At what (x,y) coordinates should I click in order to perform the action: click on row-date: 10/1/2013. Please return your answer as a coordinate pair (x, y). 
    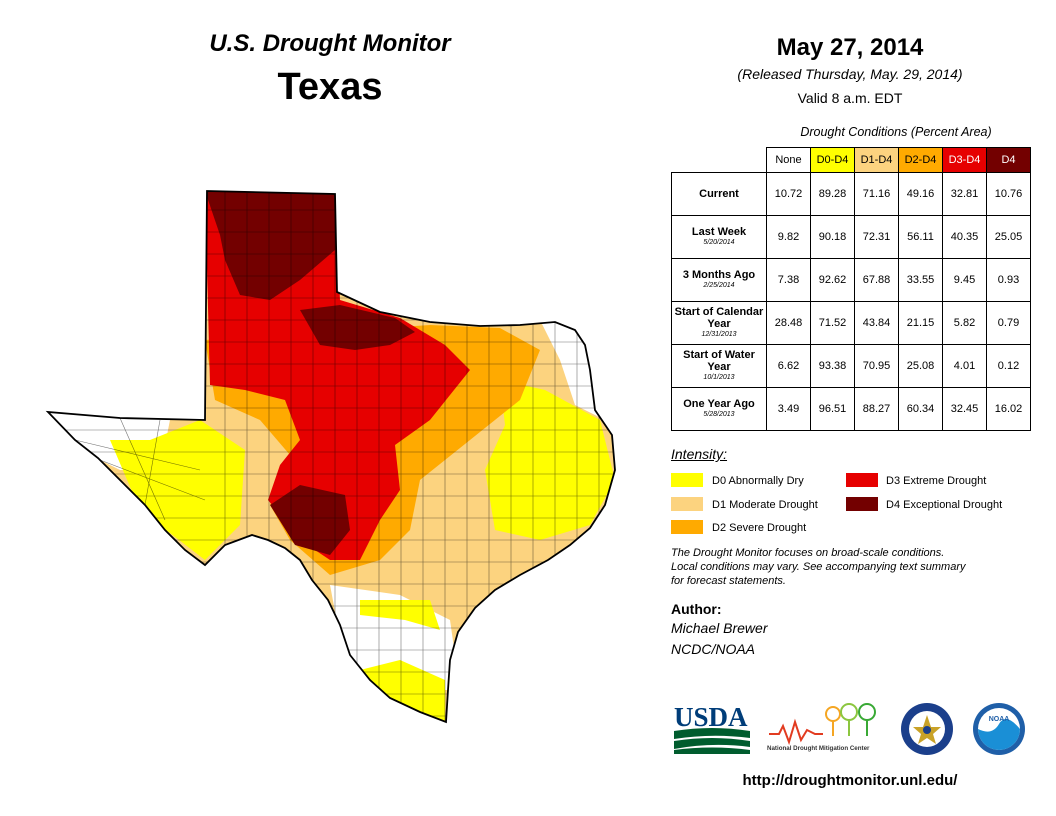
    Looking at the image, I should click on (719, 377).